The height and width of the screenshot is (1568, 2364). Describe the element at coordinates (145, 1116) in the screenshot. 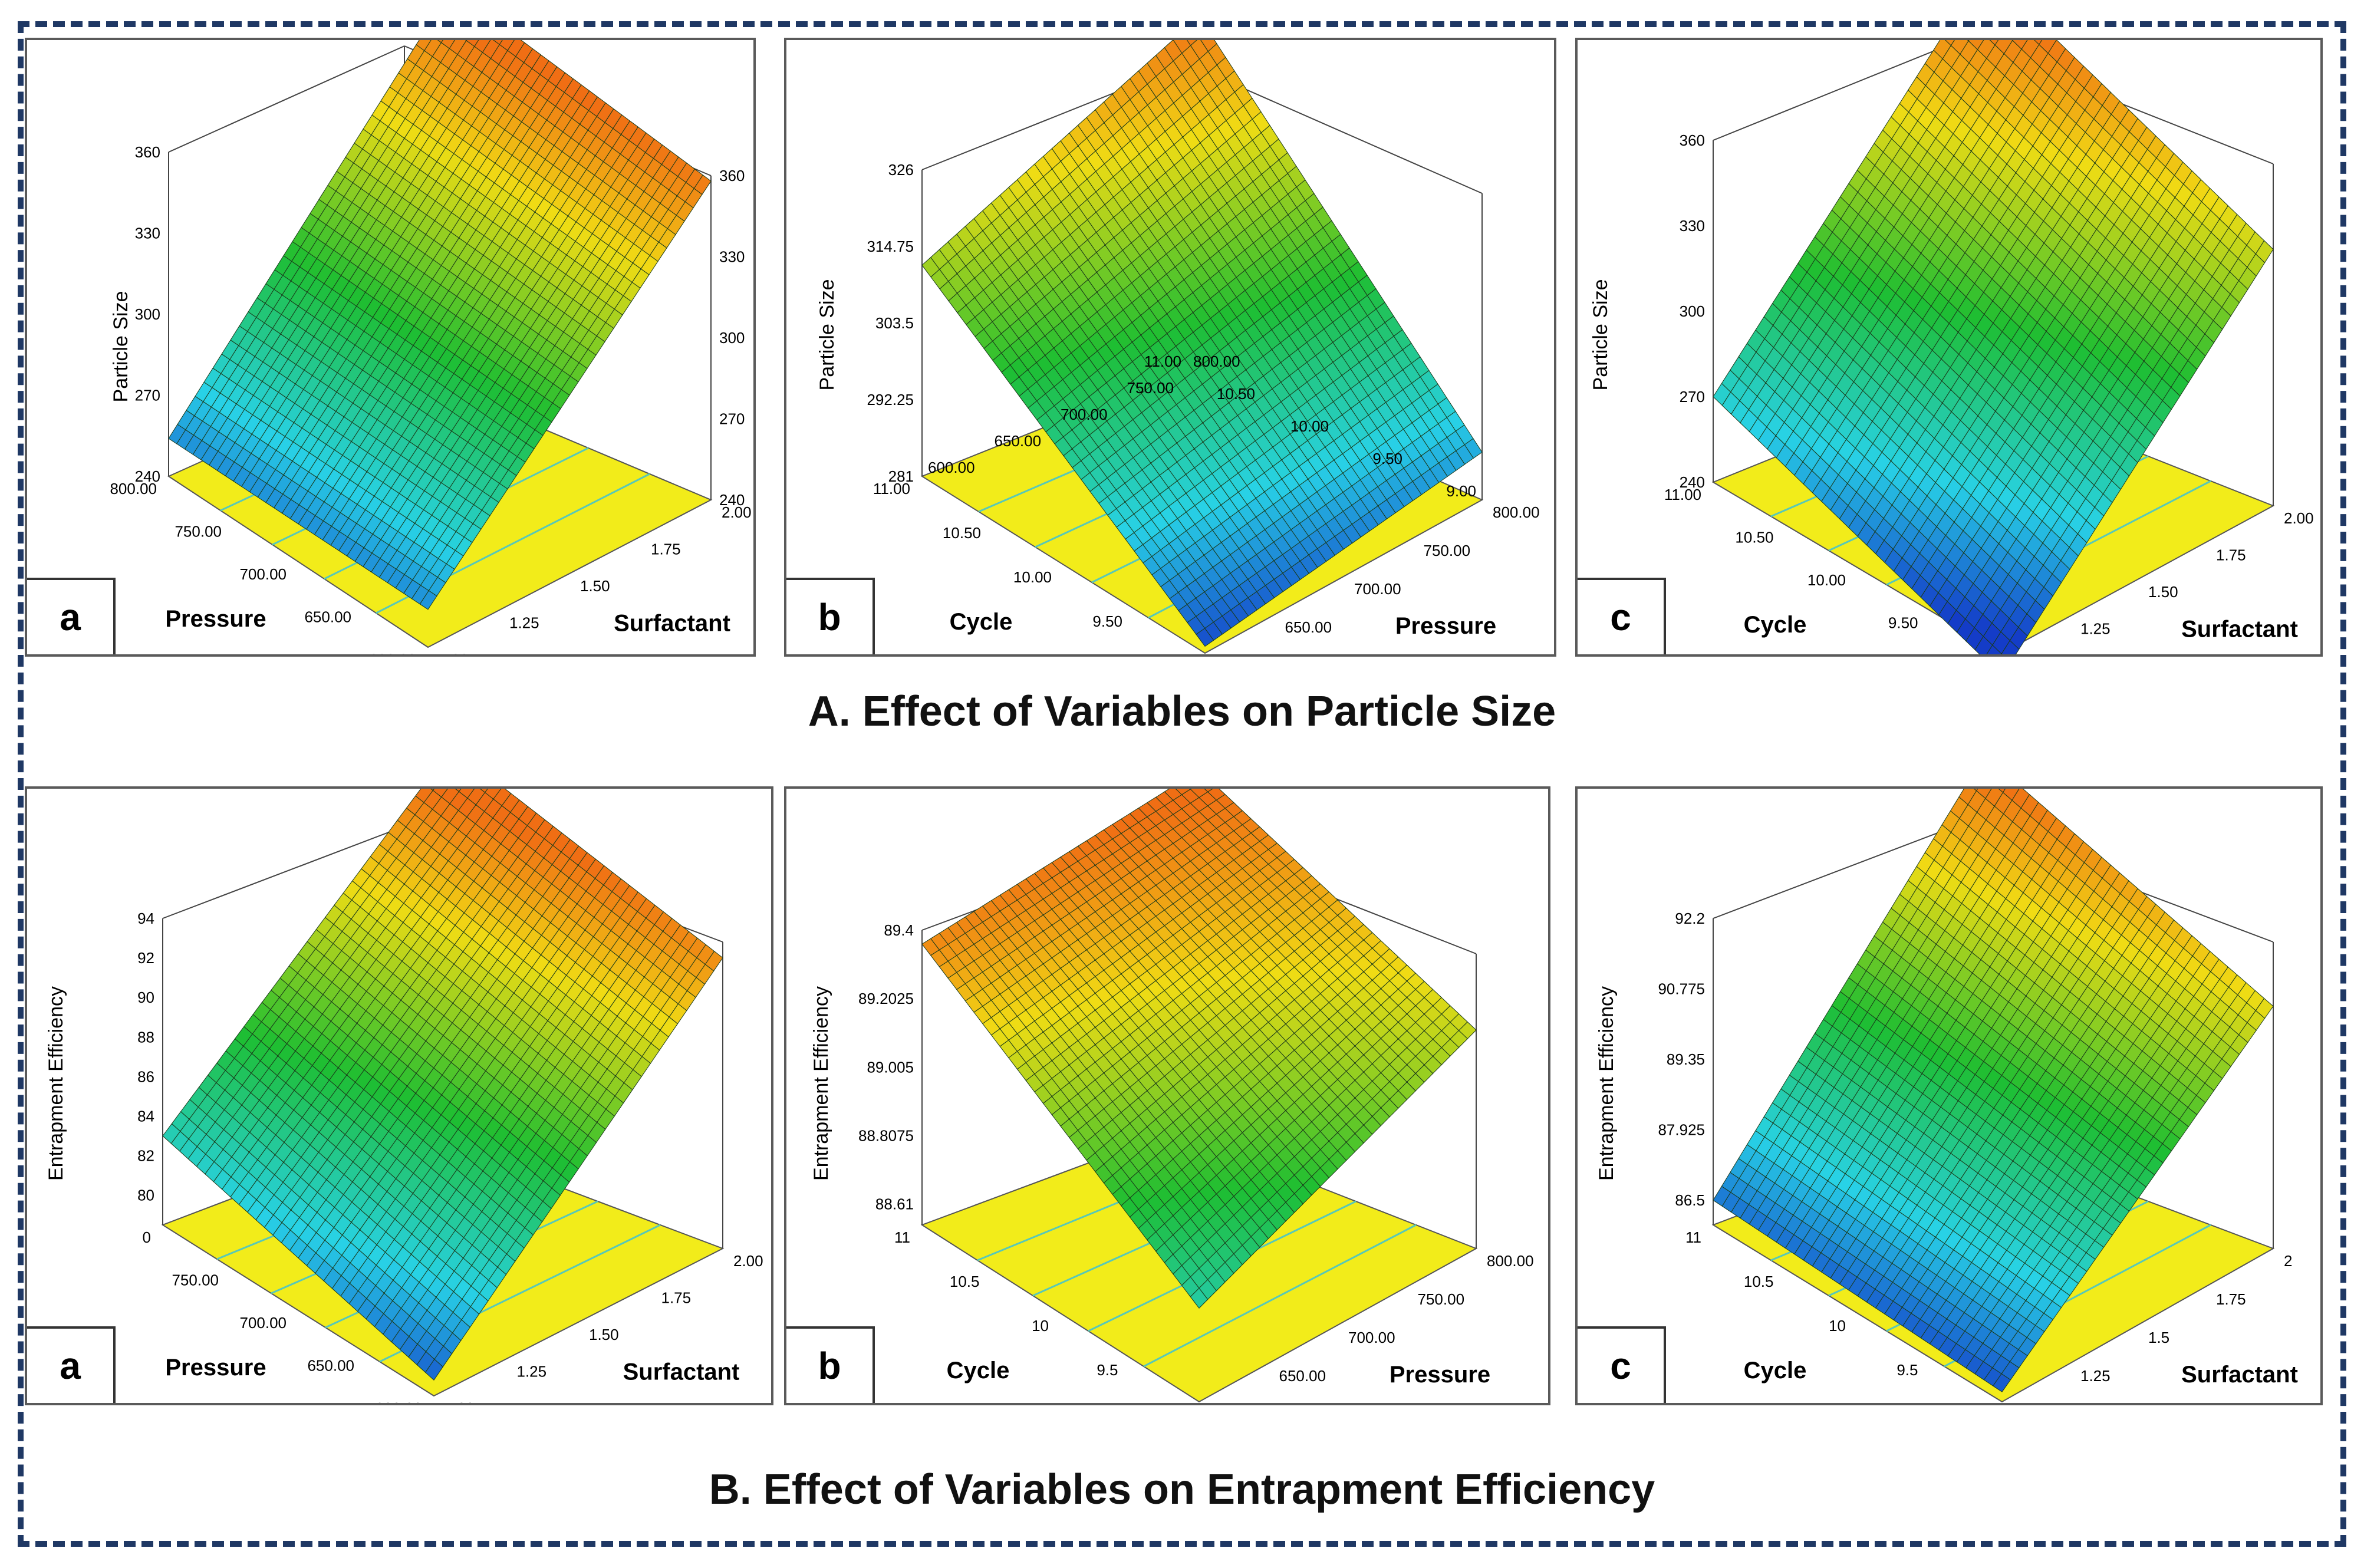

I see `z-tick-label: 84` at that location.